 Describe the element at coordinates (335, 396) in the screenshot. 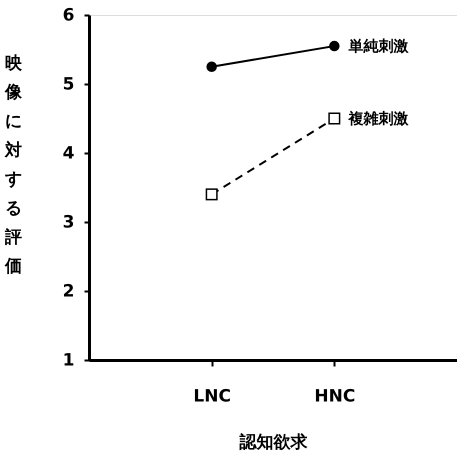

I see `x-tick-label: HNC` at that location.